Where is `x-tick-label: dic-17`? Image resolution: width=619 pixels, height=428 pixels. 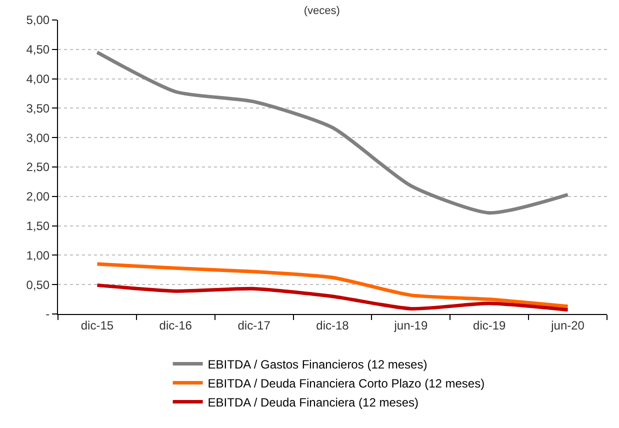 x-tick-label: dic-17 is located at coordinates (254, 325).